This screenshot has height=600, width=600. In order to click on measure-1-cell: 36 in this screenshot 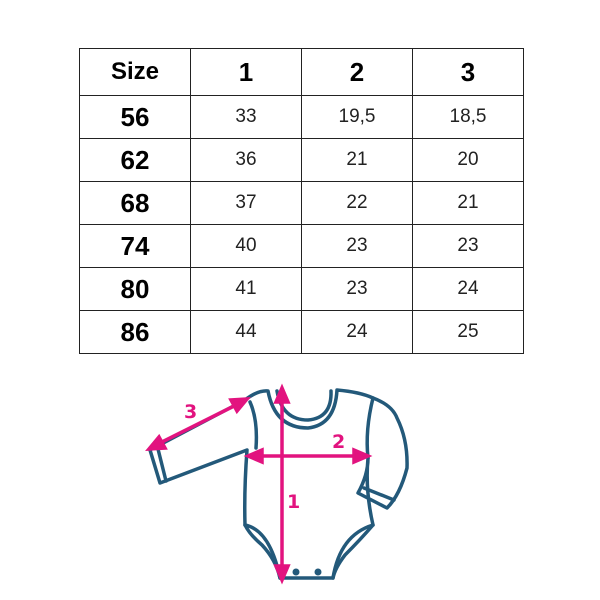, I will do `click(246, 160)`.